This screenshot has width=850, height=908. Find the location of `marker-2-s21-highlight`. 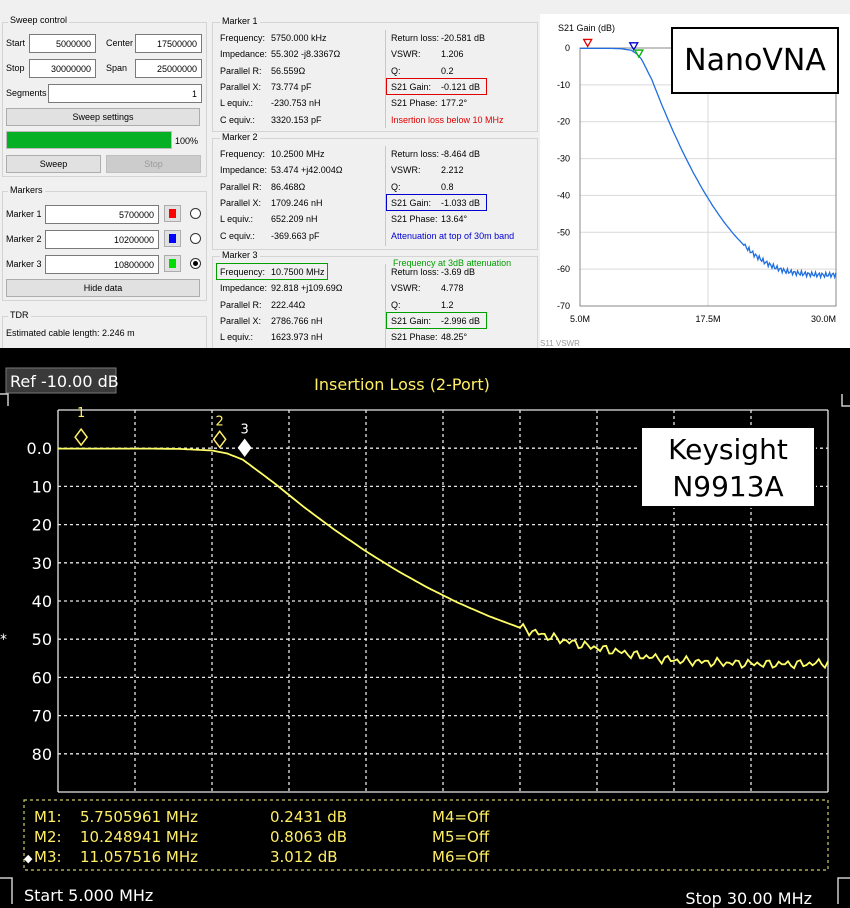

marker-2-s21-highlight is located at coordinates (436, 202).